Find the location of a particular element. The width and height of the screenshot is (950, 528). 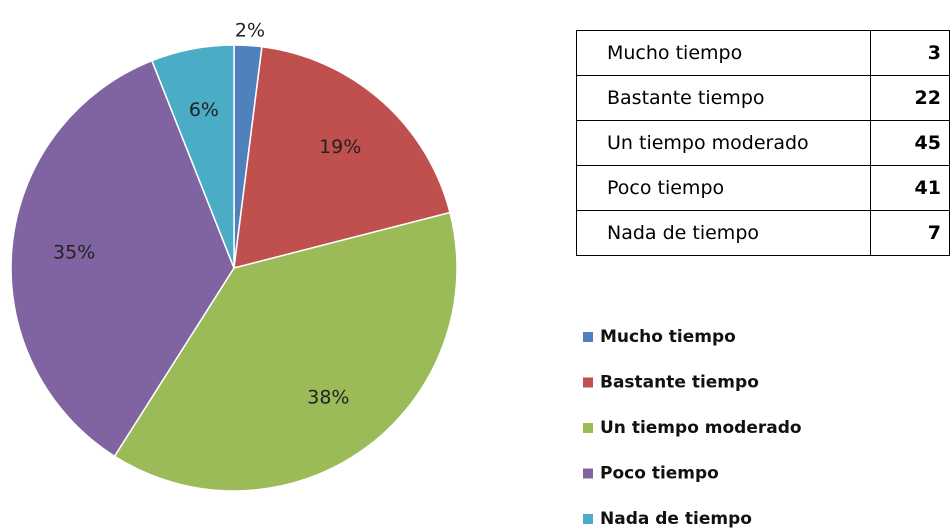

table-row: Bastante tiempo 22 is located at coordinates (762, 98).